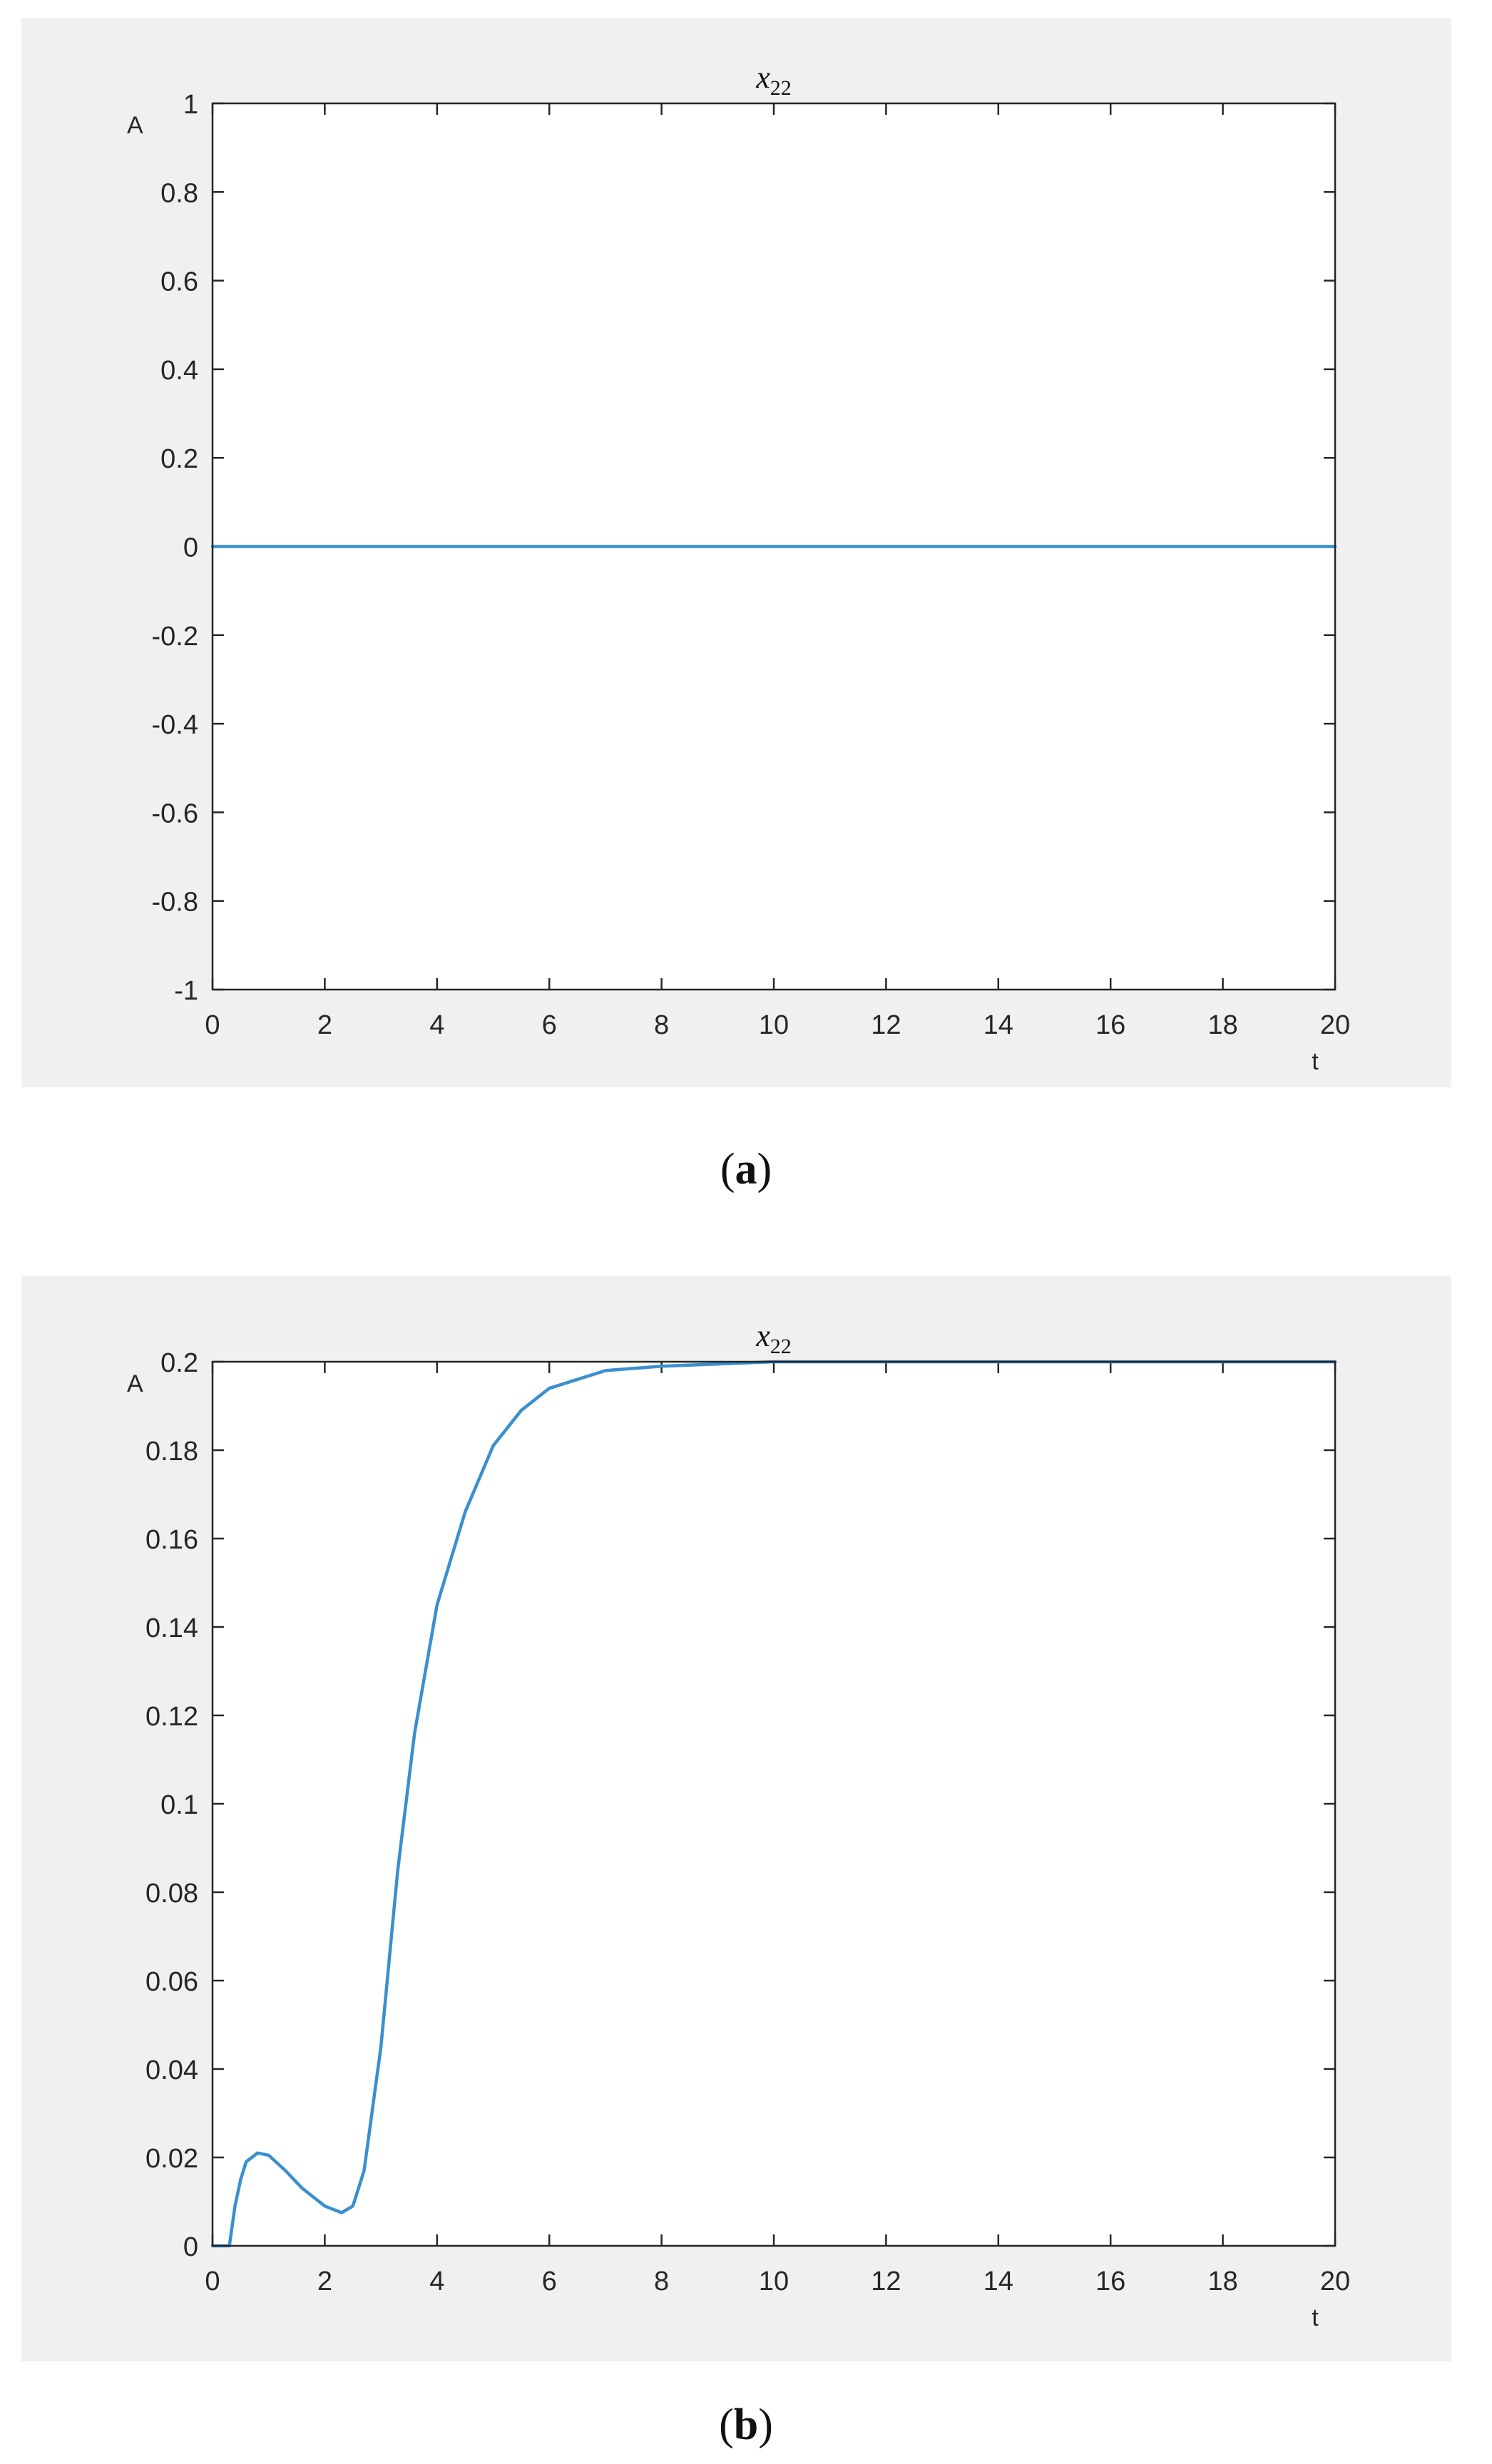 This screenshot has height=2464, width=1492. What do you see at coordinates (171, 2070) in the screenshot?
I see `y-tick-label: 0.04` at bounding box center [171, 2070].